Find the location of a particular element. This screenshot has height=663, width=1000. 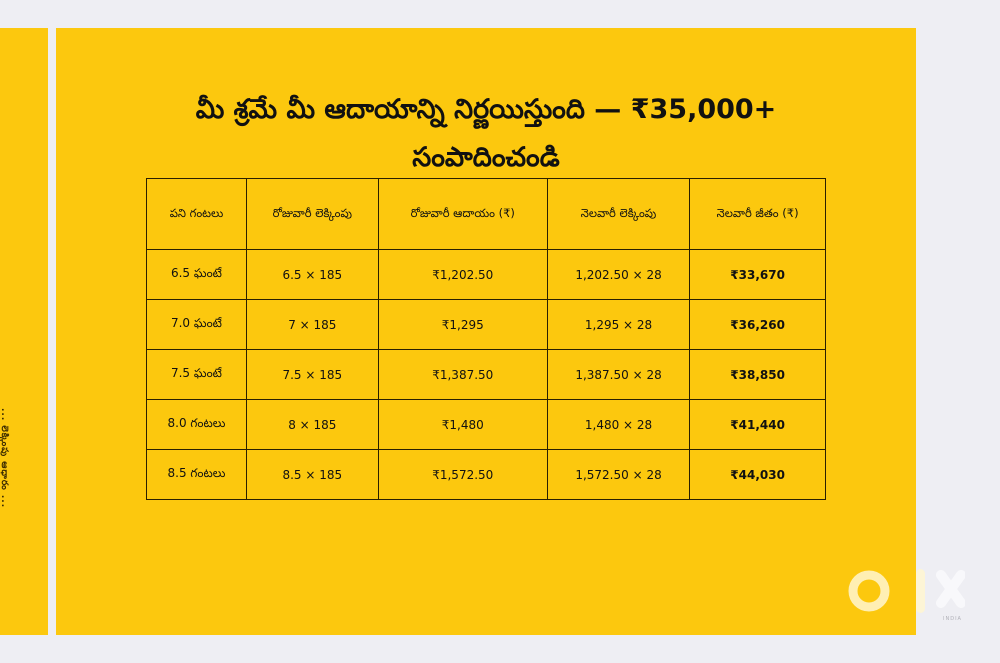

cell: 6.5 ఘంటే is located at coordinates (196, 274).